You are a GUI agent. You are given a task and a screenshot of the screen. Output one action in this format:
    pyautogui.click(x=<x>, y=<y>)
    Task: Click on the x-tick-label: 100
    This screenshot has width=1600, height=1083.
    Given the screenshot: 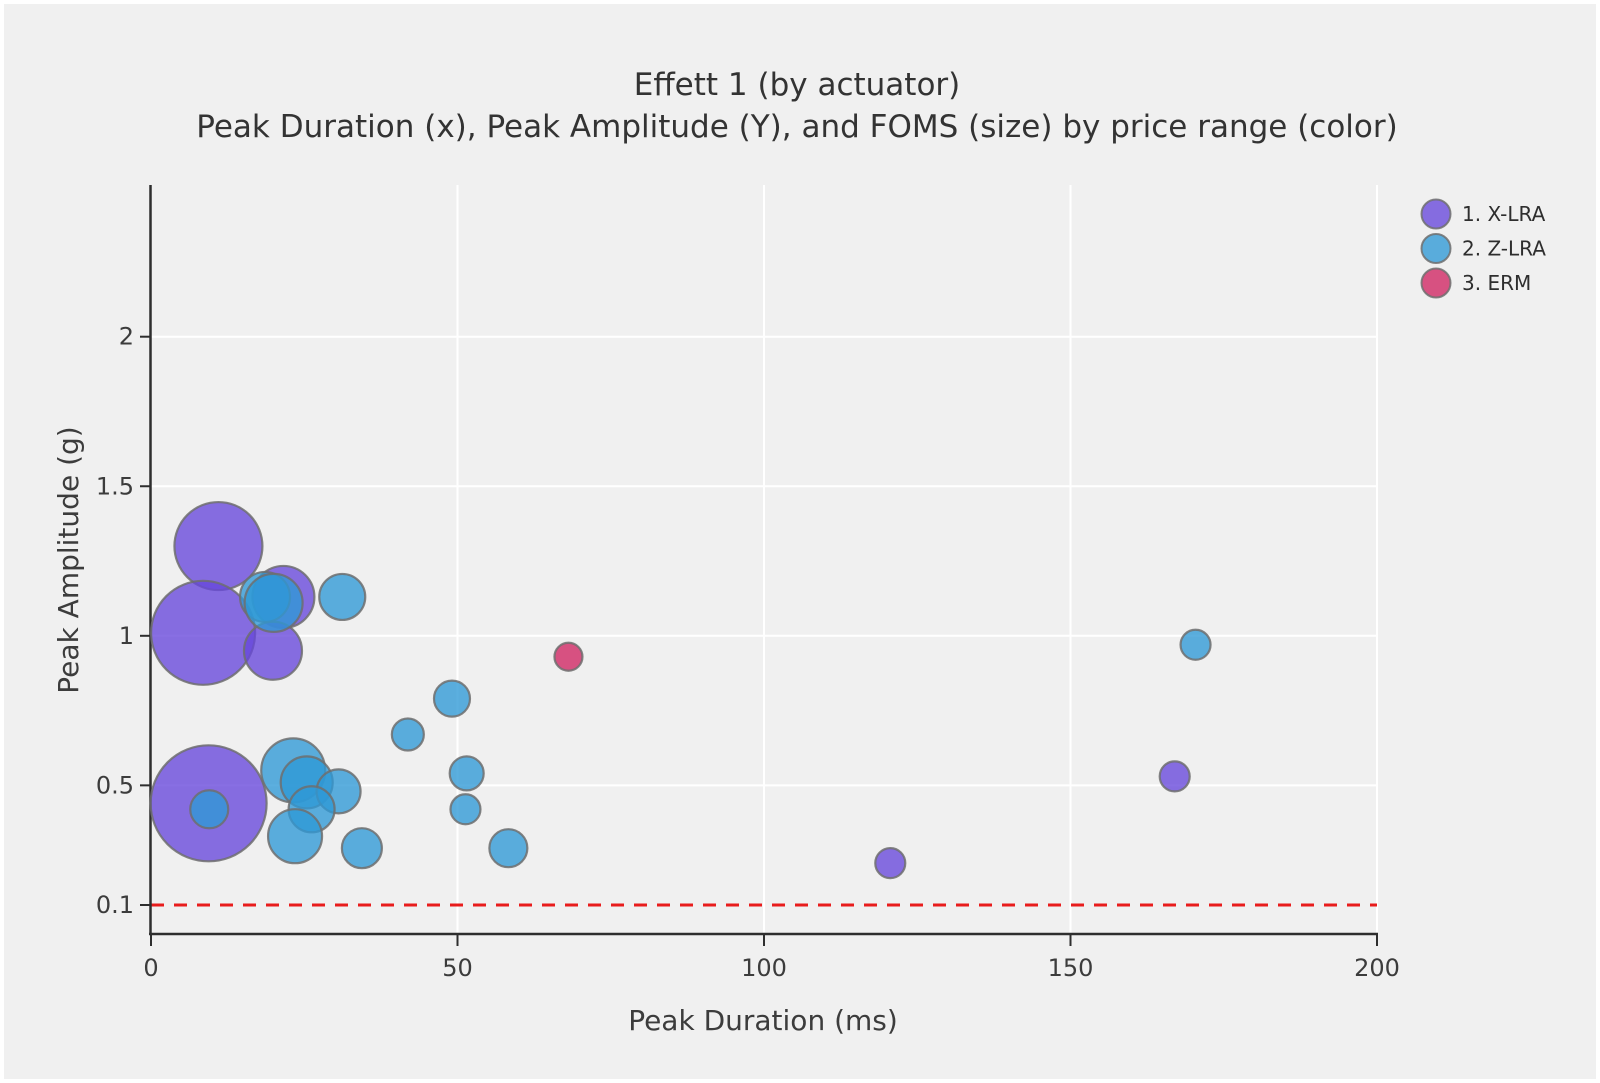 What is the action you would take?
    pyautogui.click(x=764, y=968)
    